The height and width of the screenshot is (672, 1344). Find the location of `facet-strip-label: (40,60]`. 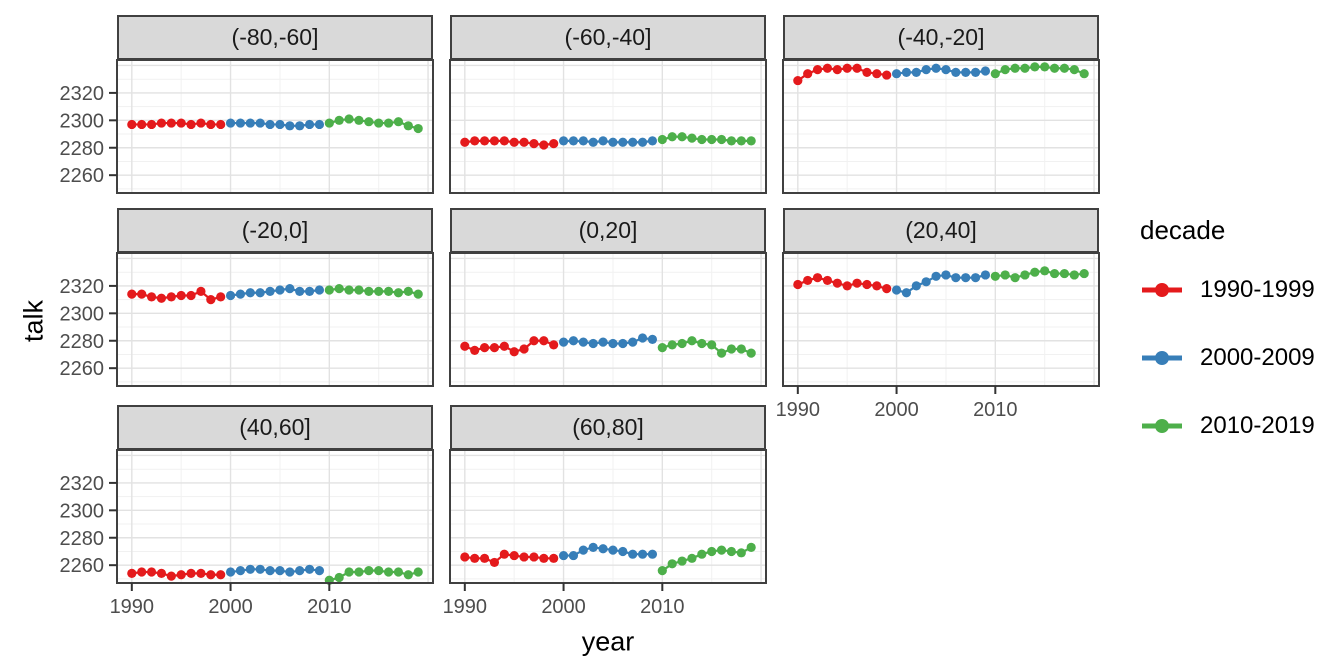

facet-strip-label: (40,60] is located at coordinates (275, 427).